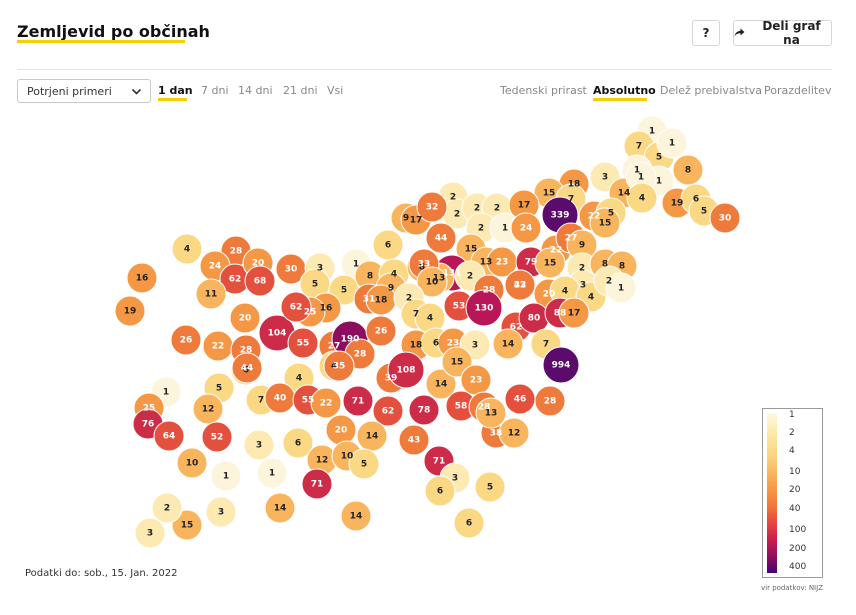 Image resolution: width=856 pixels, height=615 pixels. Describe the element at coordinates (706, 33) in the screenshot. I see `help-button: ?` at that location.